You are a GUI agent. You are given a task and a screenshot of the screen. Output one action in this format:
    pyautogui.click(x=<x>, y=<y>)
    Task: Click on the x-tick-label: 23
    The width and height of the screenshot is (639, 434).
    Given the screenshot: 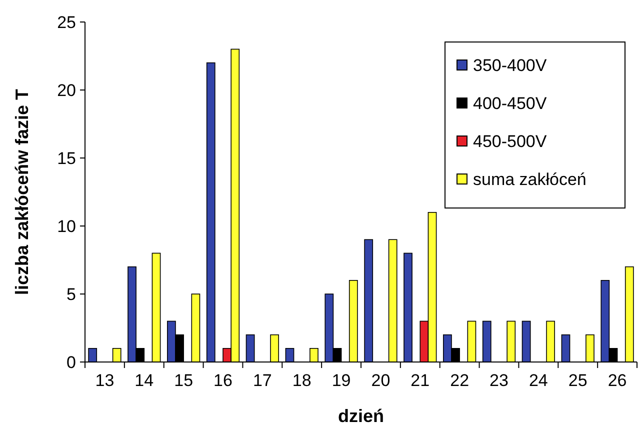 What is the action you would take?
    pyautogui.click(x=499, y=380)
    